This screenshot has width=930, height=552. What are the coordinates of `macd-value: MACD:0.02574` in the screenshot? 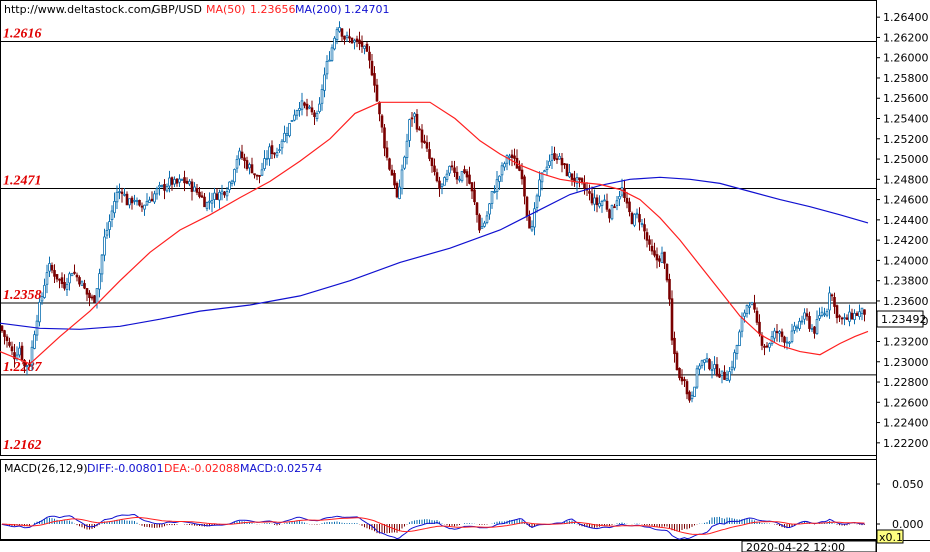 It's located at (281, 468).